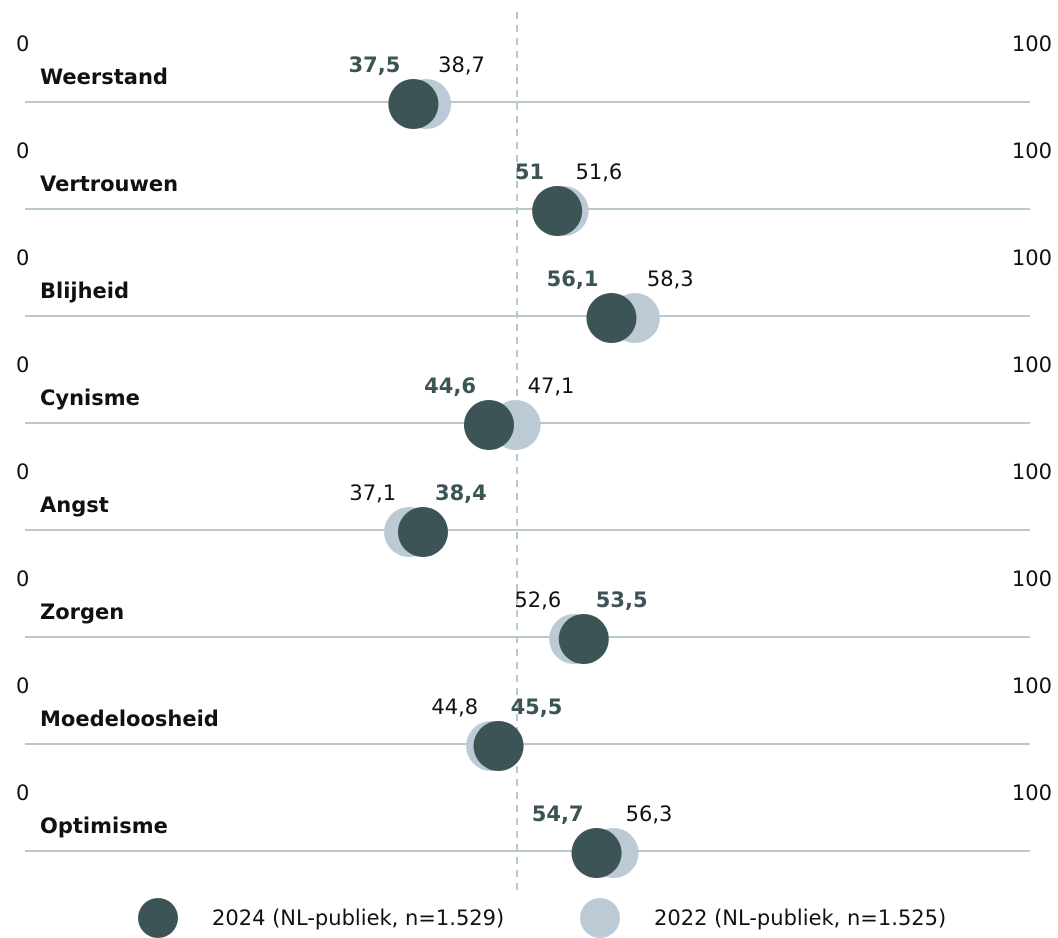  Describe the element at coordinates (450, 386) in the screenshot. I see `value-label: 44,6` at that location.